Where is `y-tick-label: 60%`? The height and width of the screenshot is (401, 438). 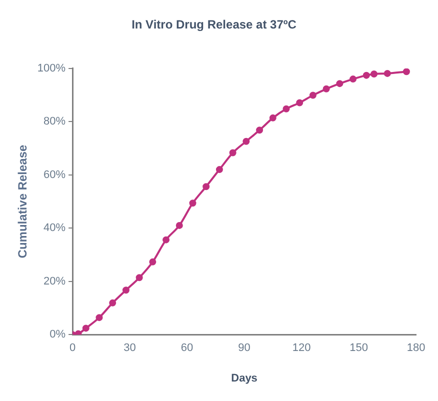 y-tick-label: 60% is located at coordinates (55, 174).